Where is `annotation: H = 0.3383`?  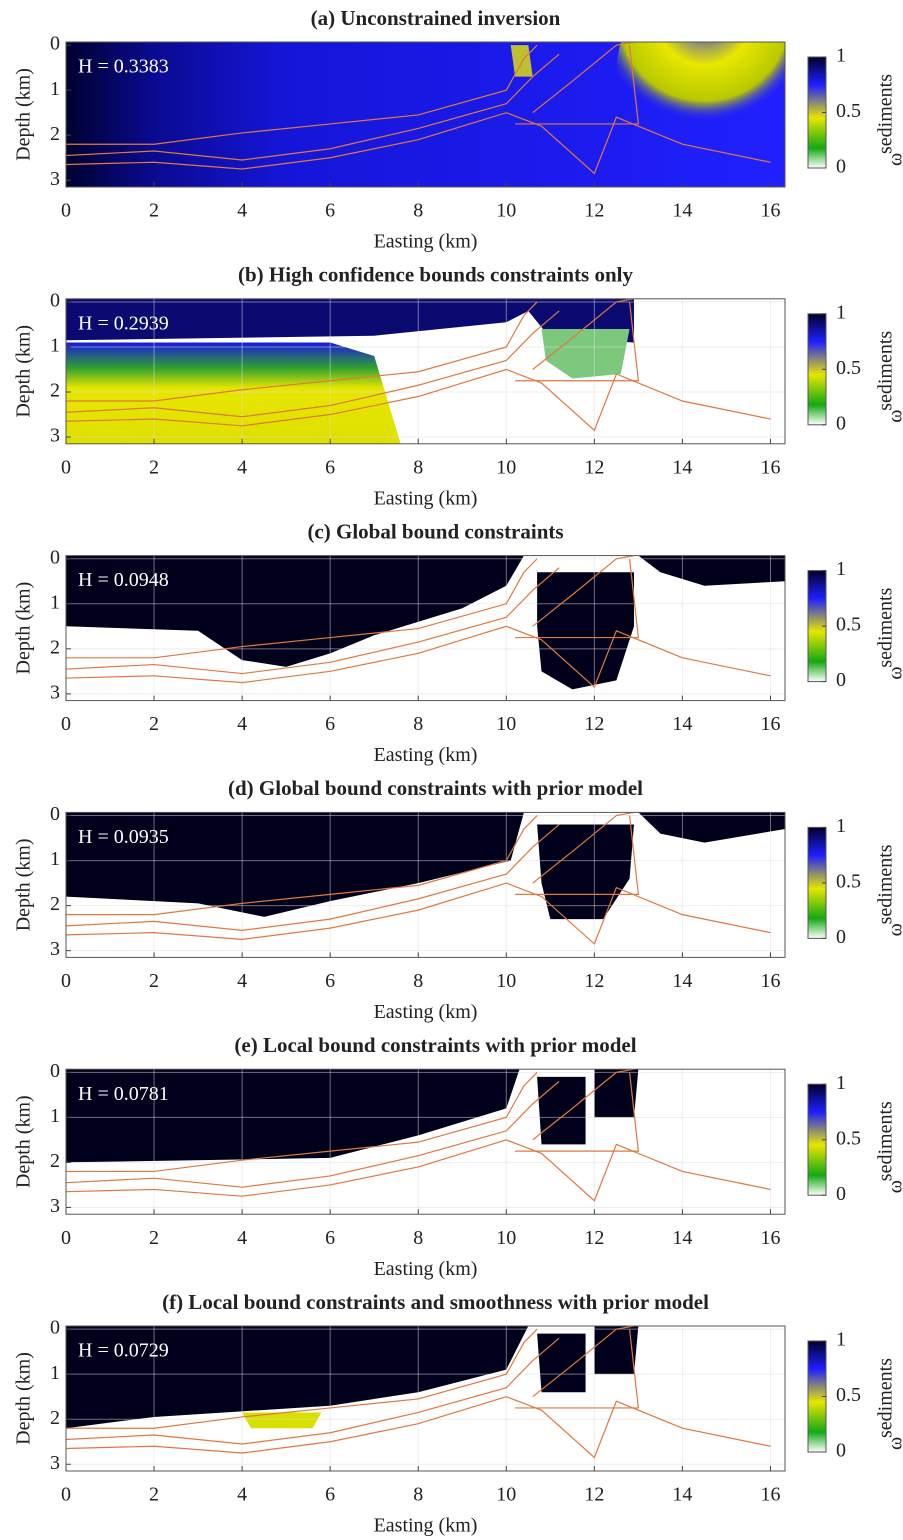
annotation: H = 0.3383 is located at coordinates (123, 67).